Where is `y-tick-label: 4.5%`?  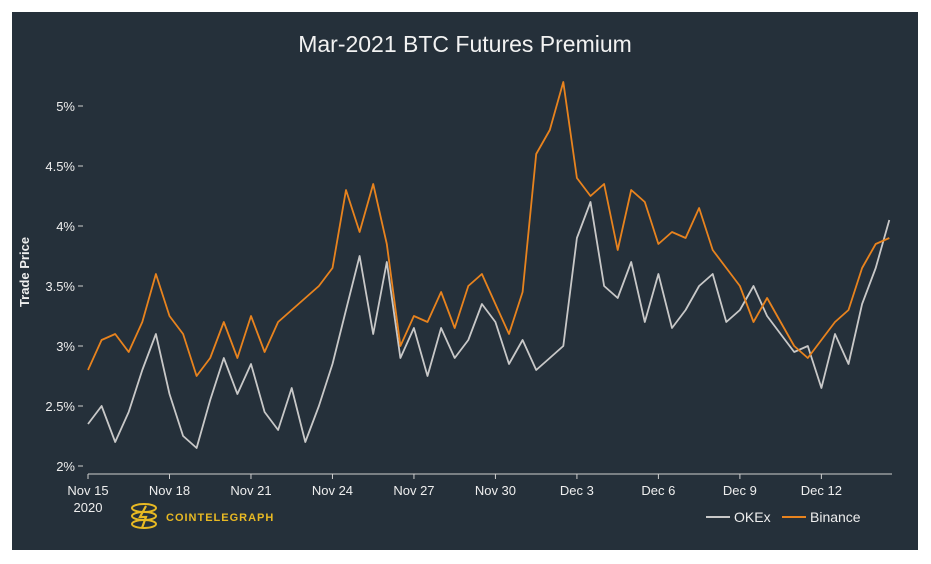
y-tick-label: 4.5% is located at coordinates (60, 166).